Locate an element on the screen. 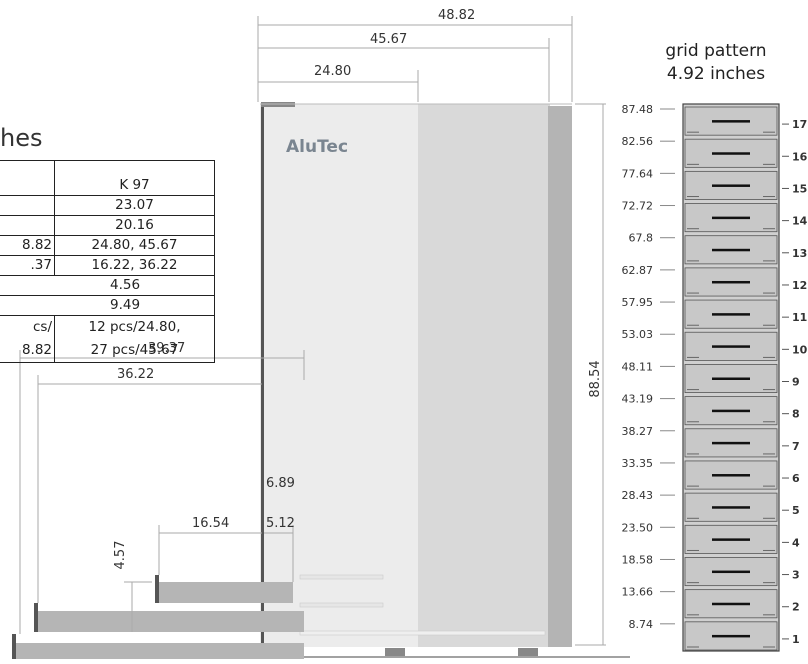 The image size is (808, 664). grid-height-label: 87.48 is located at coordinates (638, 109).